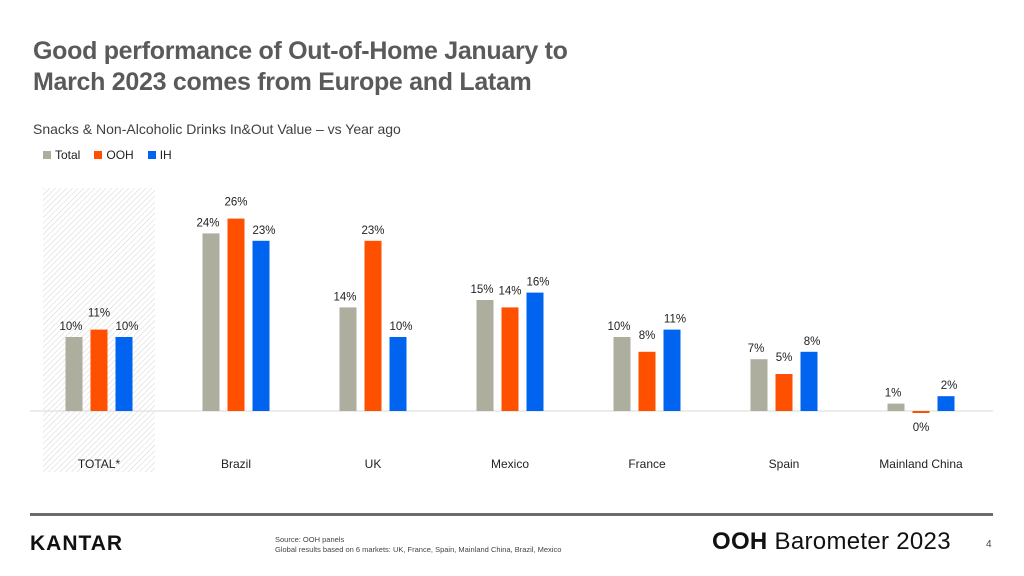  I want to click on legend-swatch-total, so click(47, 155).